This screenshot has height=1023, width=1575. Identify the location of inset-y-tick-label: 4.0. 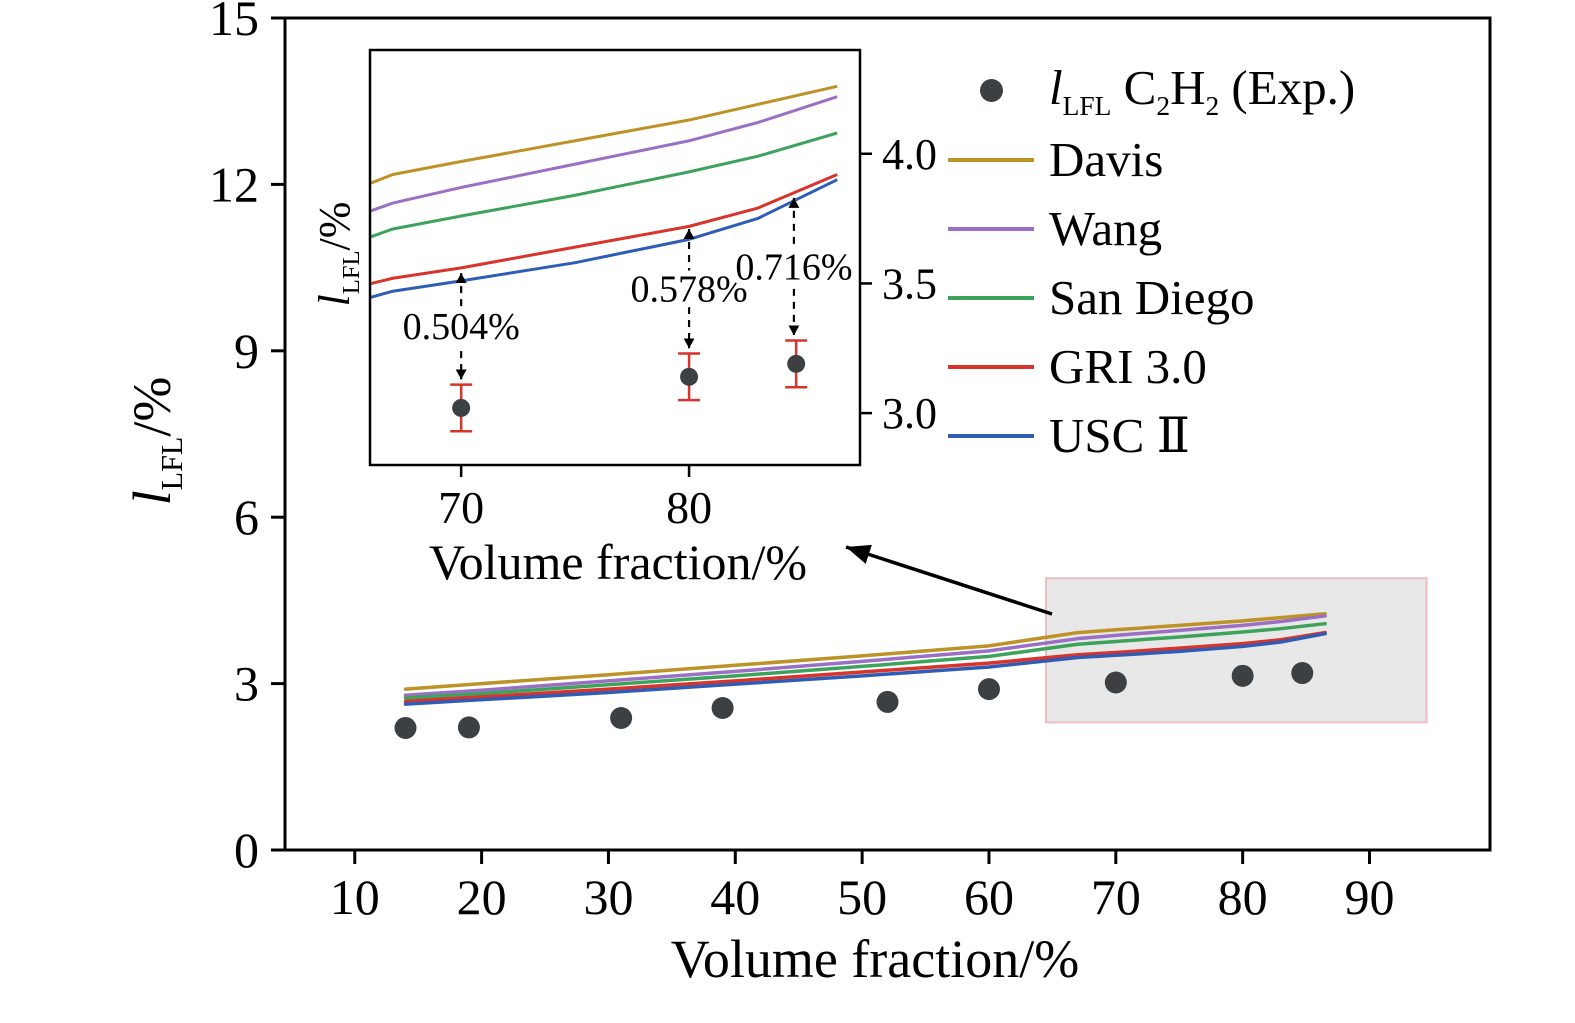
(909, 154).